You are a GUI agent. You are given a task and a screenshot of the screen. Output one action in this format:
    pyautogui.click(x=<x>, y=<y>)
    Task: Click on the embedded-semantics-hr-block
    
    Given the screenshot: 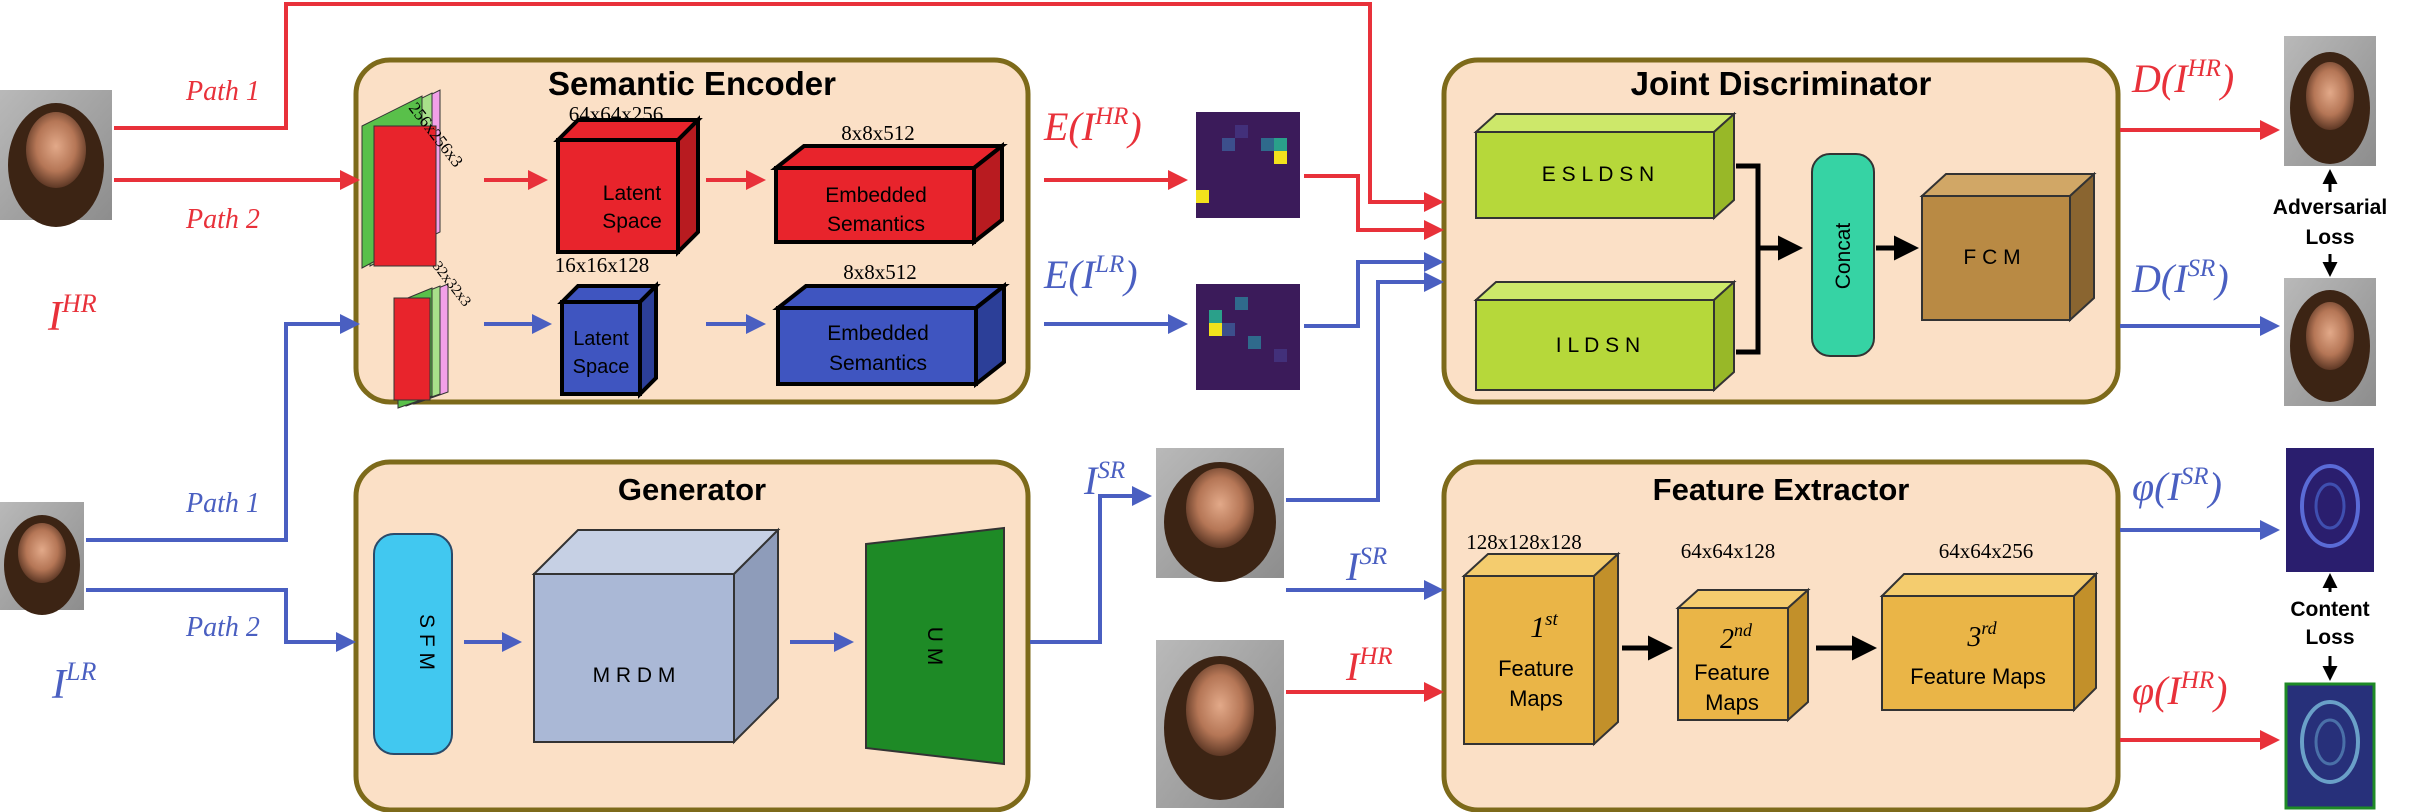 What is the action you would take?
    pyautogui.click(x=889, y=194)
    